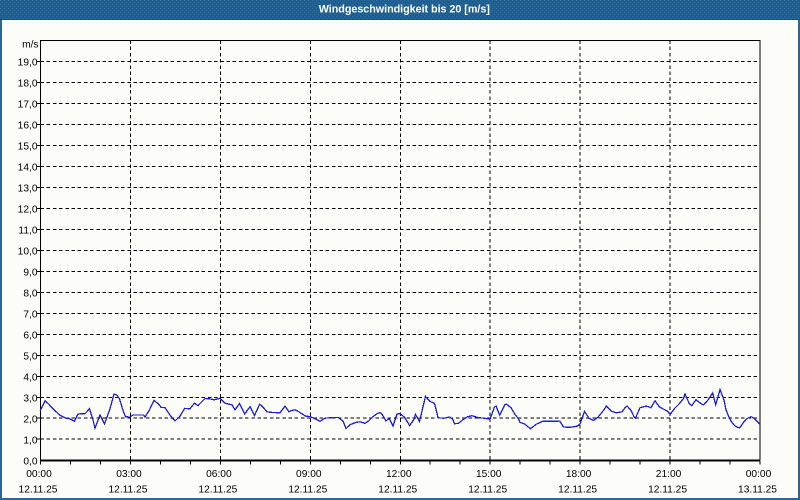  I want to click on svg-text: 17,0, so click(28, 105).